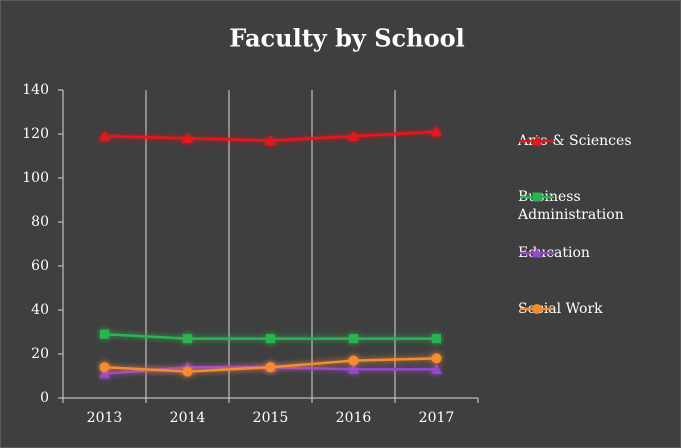 Image resolution: width=681 pixels, height=448 pixels. I want to click on legend-item: Arts & Sciences, so click(577, 141).